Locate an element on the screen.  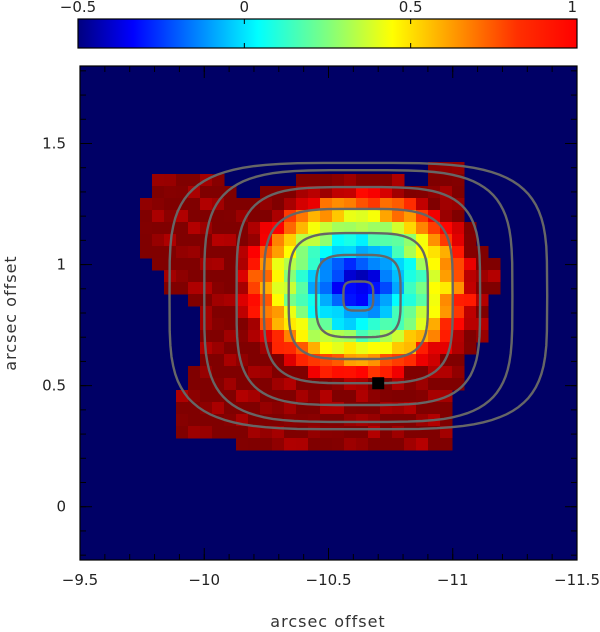
colorbar-ticks: −0.5 0 0.5 1 is located at coordinates (319, 24).